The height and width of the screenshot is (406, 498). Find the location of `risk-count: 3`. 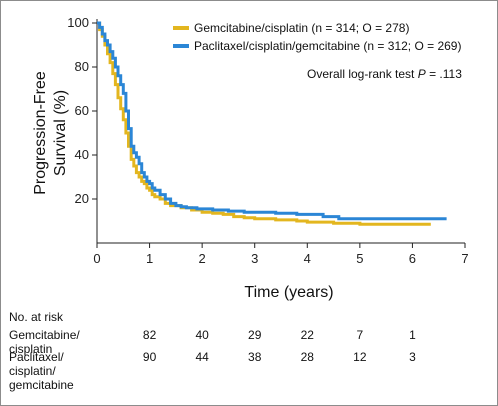

risk-count: 3 is located at coordinates (412, 357).